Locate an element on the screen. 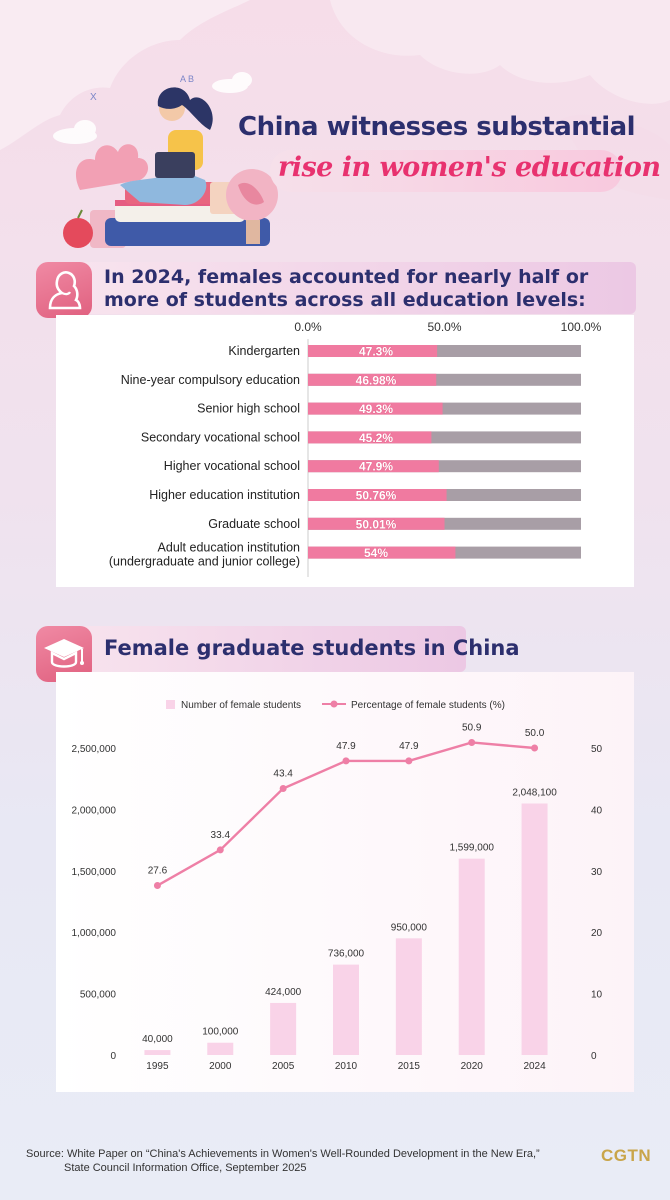  y-right-tick-label: 0 is located at coordinates (594, 1056).